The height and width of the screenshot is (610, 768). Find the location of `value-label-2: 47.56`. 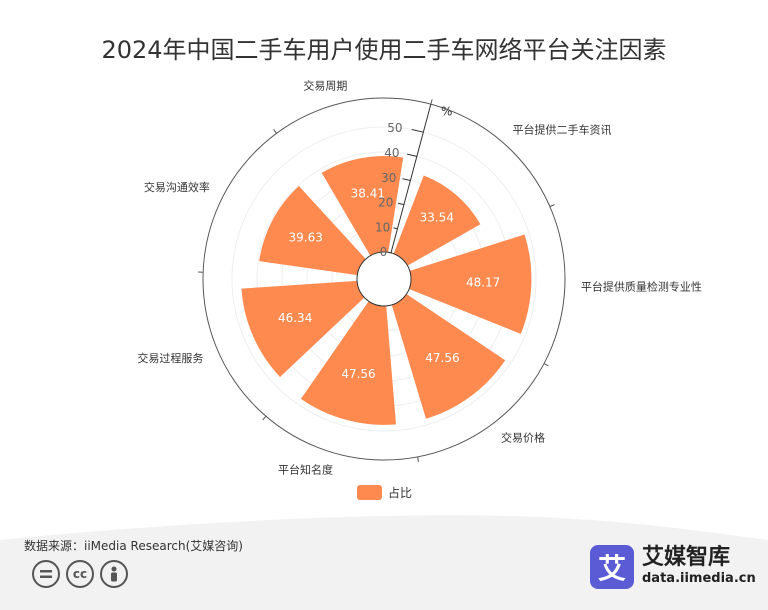

value-label-2: 47.56 is located at coordinates (442, 358).